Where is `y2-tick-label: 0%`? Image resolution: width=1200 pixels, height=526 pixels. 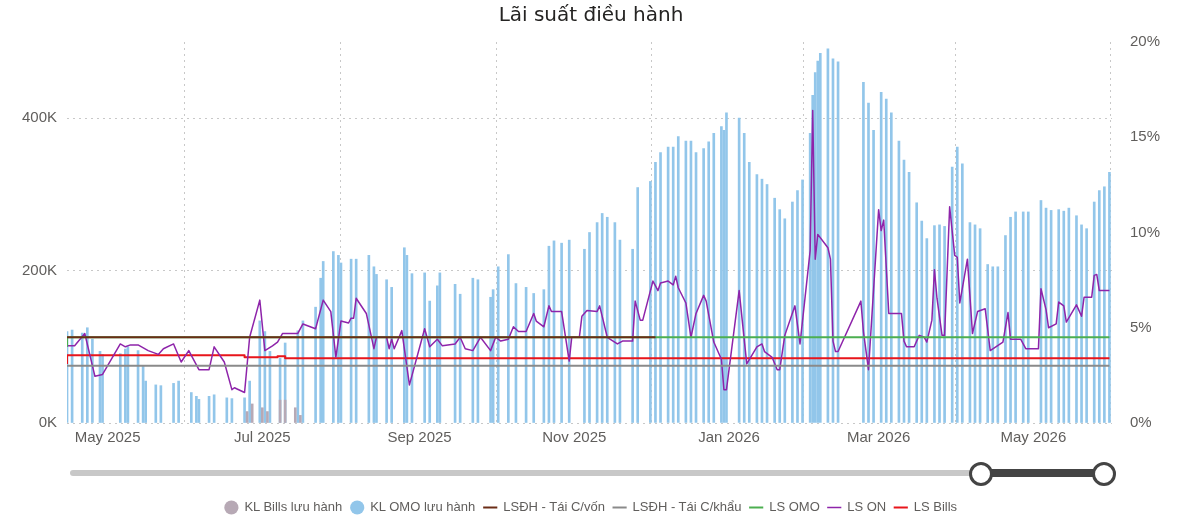 y2-tick-label: 0% is located at coordinates (1140, 422).